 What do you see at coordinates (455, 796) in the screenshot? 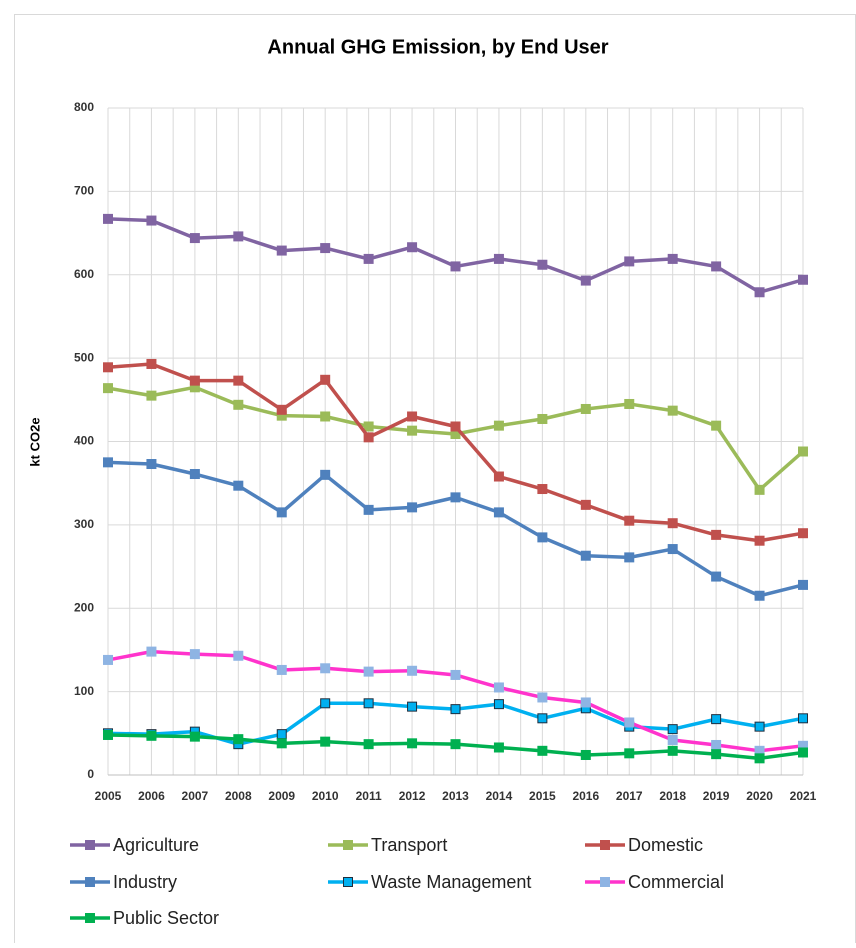
I see `x-tick-label: 2013` at bounding box center [455, 796].